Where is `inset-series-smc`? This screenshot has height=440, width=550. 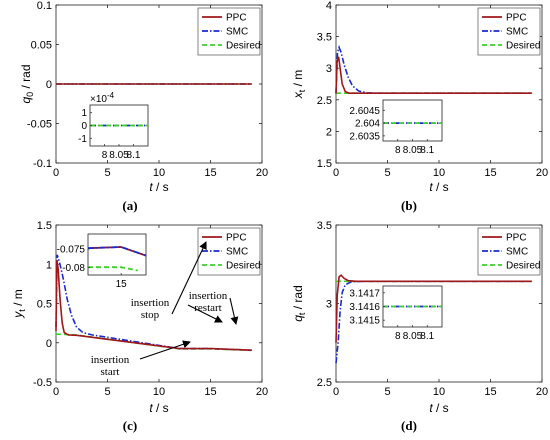 inset-series-smc is located at coordinates (117, 251).